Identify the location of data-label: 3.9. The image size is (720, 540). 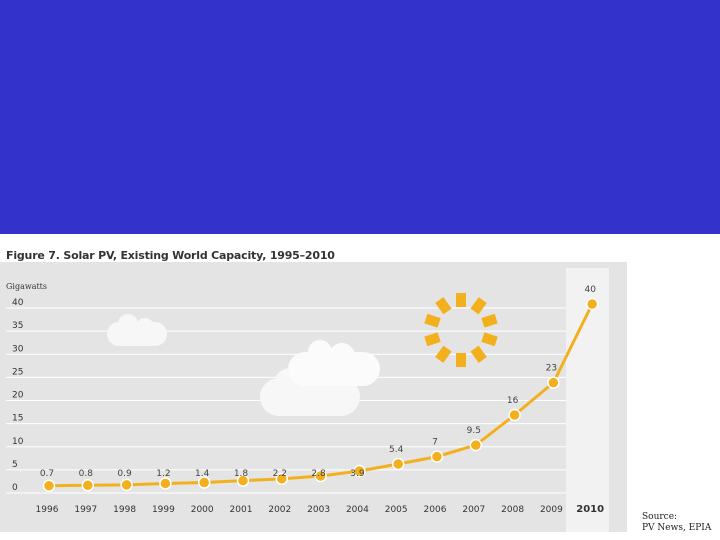
(357, 474).